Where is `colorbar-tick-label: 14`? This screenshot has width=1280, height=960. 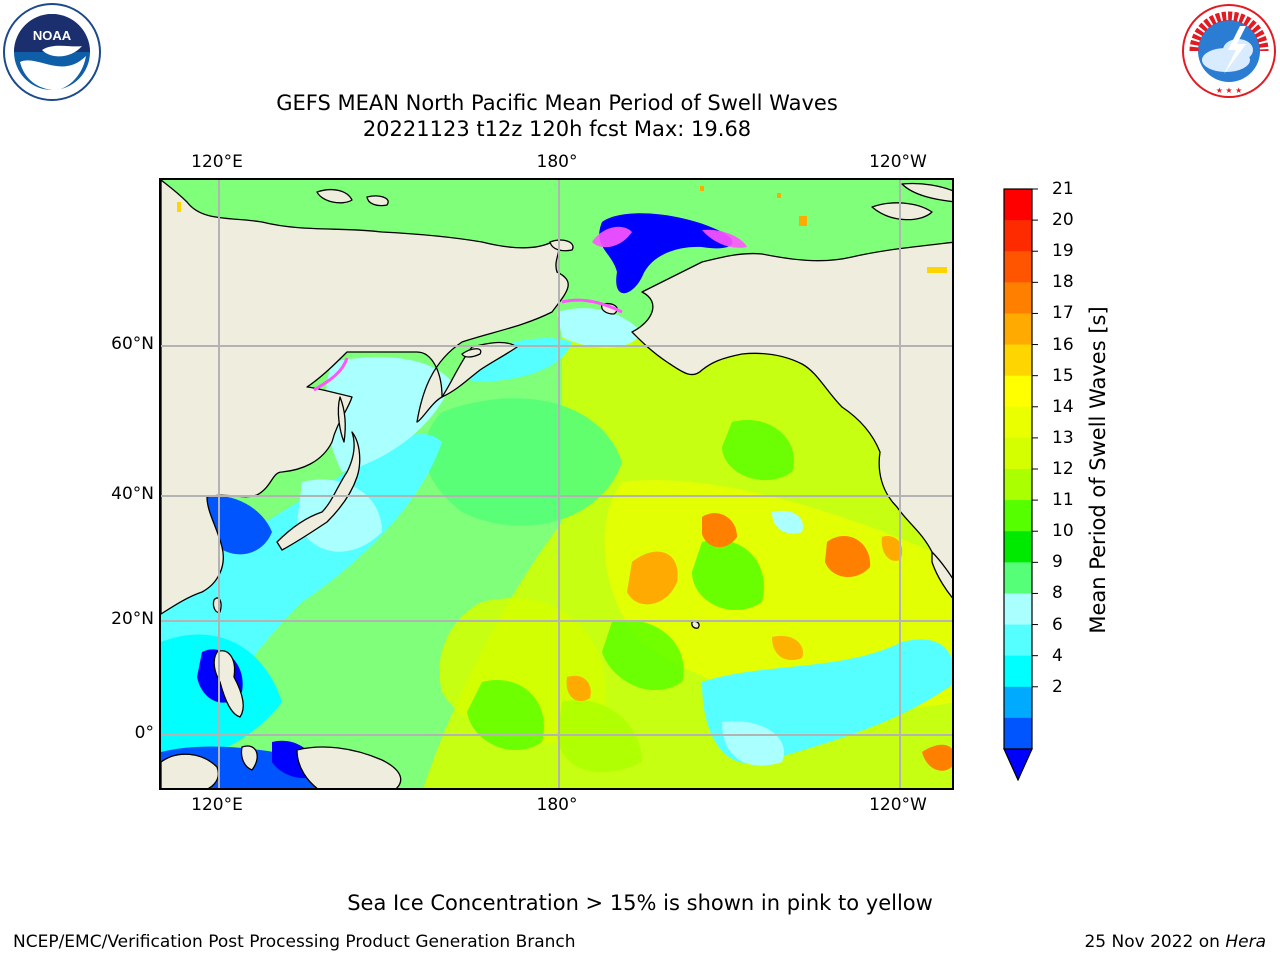
colorbar-tick-label: 14 is located at coordinates (1063, 406).